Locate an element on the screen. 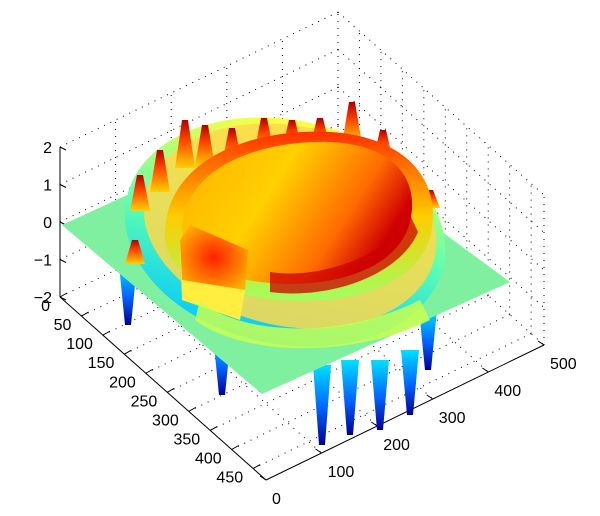  z-tick-label: −2 is located at coordinates (43, 298).